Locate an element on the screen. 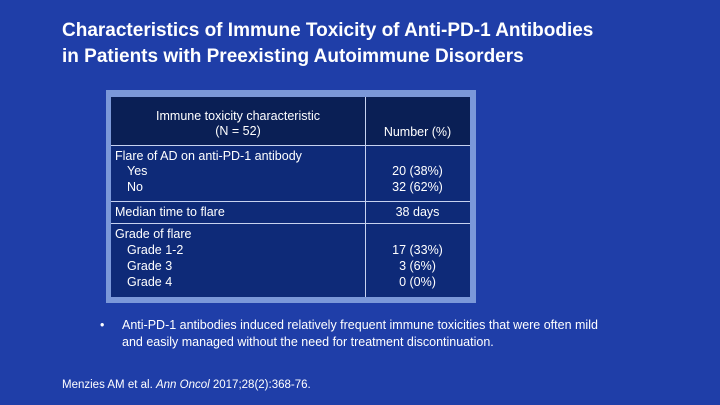 The width and height of the screenshot is (720, 405). row-value-median-time: 38 days is located at coordinates (417, 212).